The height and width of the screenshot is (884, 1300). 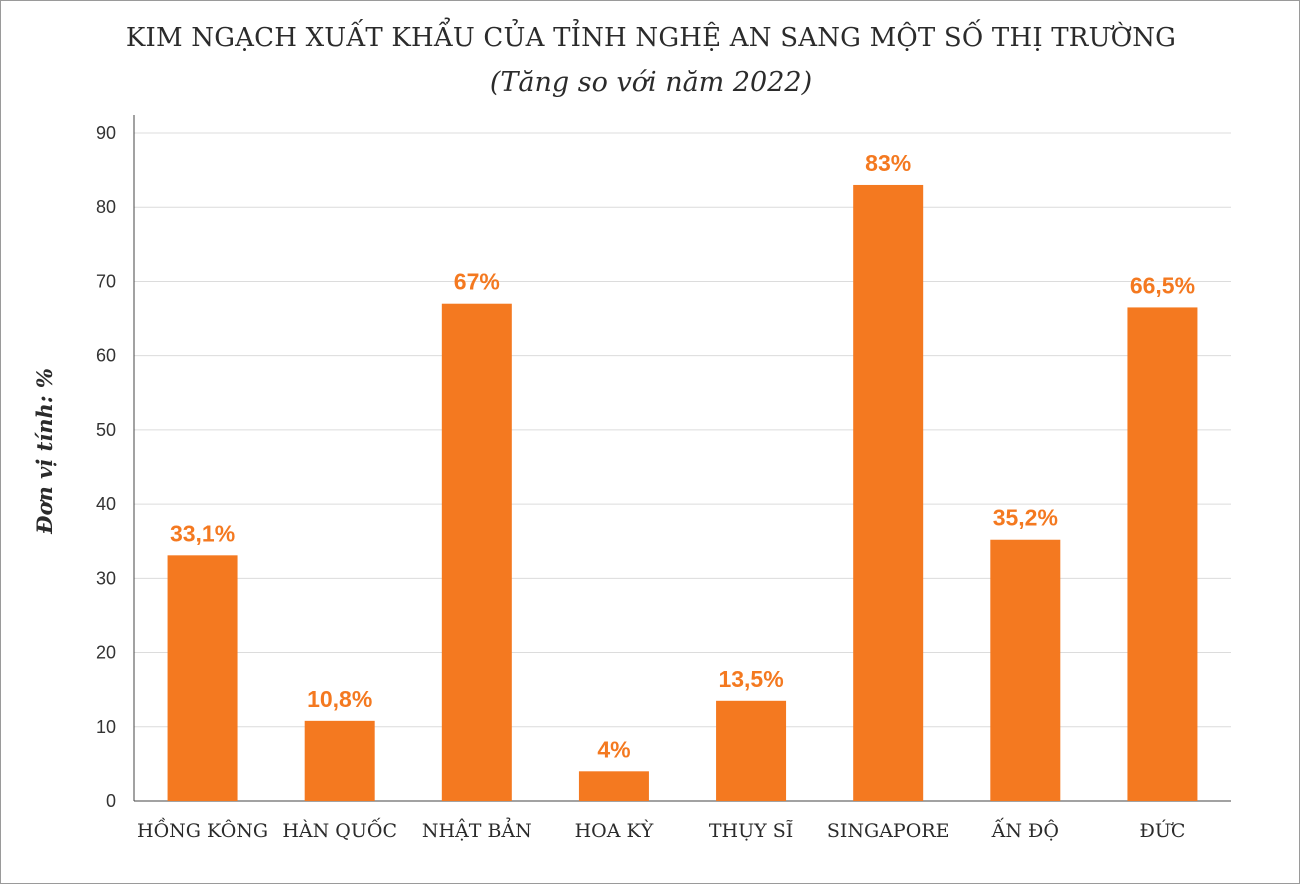 What do you see at coordinates (106, 578) in the screenshot?
I see `y-tick-label: 30` at bounding box center [106, 578].